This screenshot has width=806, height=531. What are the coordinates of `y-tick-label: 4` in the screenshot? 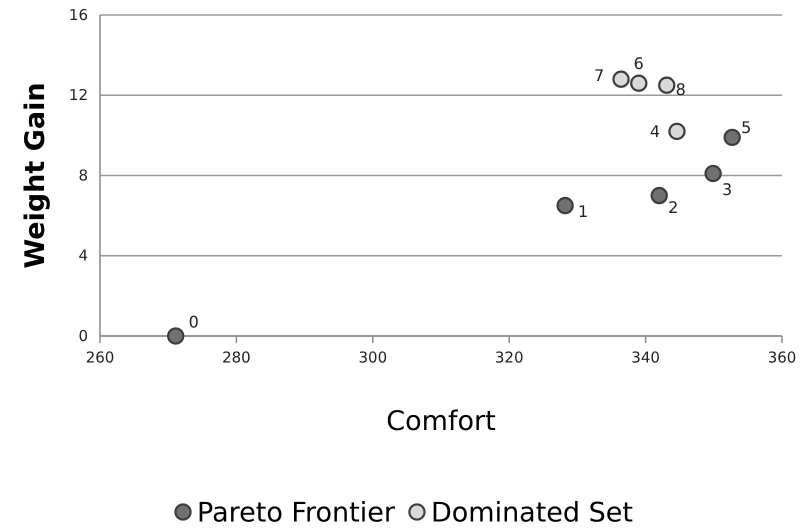 It's located at (83, 255).